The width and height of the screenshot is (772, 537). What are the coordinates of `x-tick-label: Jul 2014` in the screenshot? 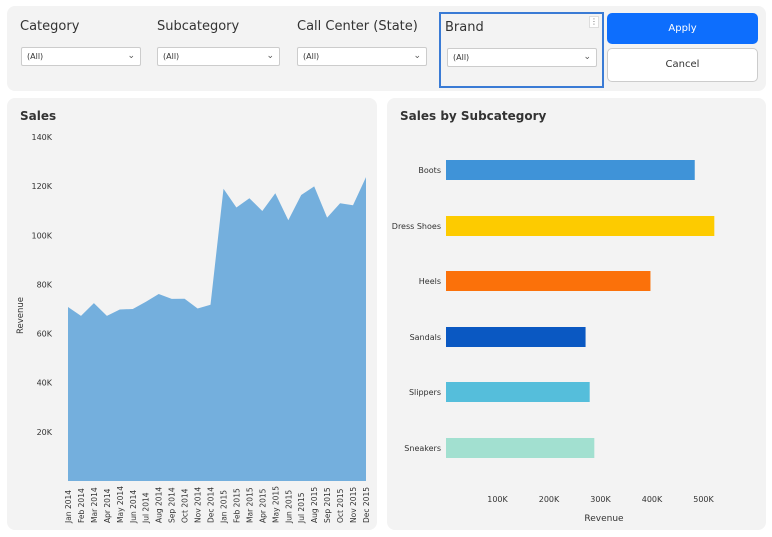 It's located at (146, 508).